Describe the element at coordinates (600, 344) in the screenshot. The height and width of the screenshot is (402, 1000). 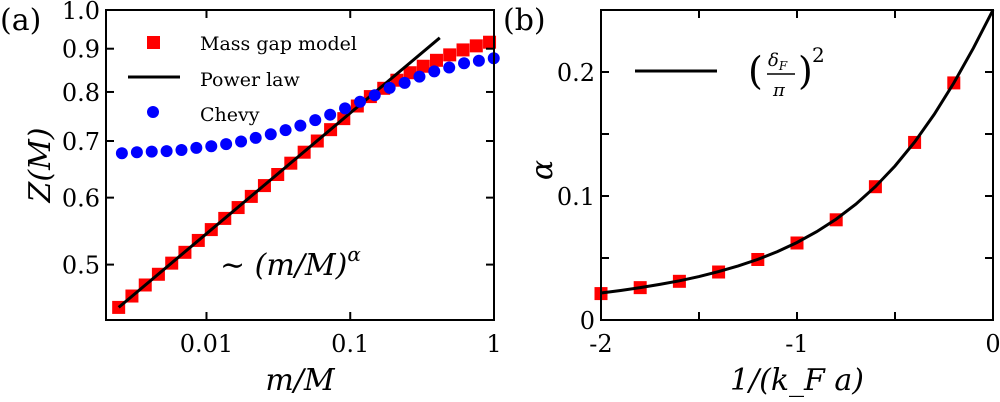
I see `b-xtick-label: -2` at that location.